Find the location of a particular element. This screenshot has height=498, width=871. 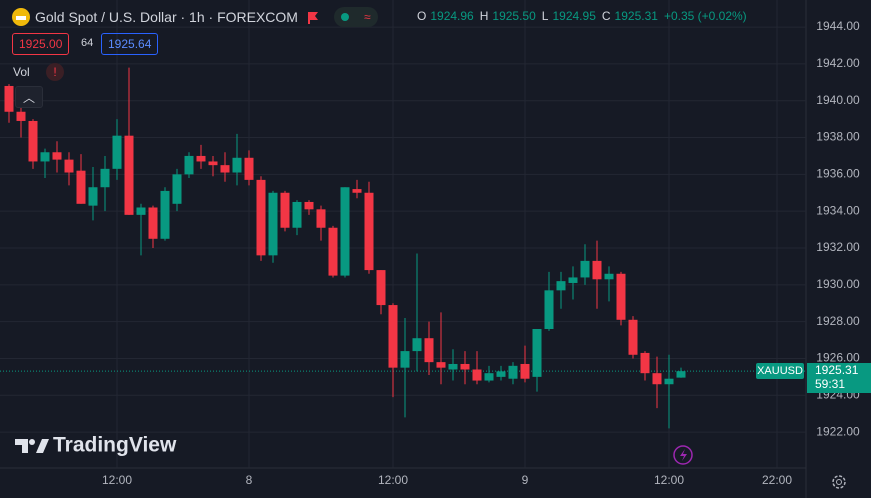

last-price: 1925.31 is located at coordinates (837, 370).